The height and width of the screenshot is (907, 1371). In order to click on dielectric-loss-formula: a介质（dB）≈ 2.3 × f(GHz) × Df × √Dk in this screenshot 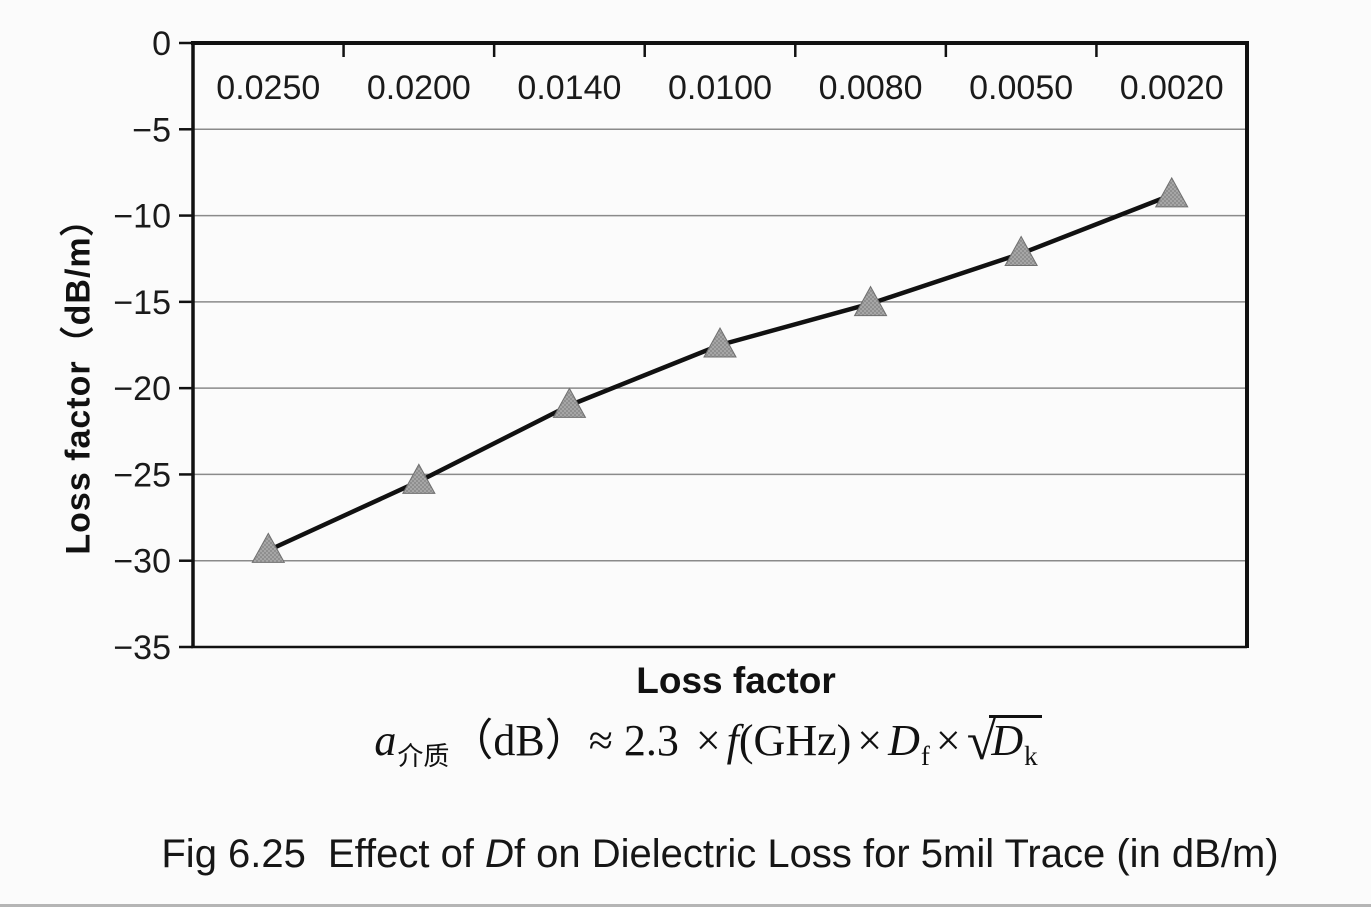, I will do `click(708, 738)`.